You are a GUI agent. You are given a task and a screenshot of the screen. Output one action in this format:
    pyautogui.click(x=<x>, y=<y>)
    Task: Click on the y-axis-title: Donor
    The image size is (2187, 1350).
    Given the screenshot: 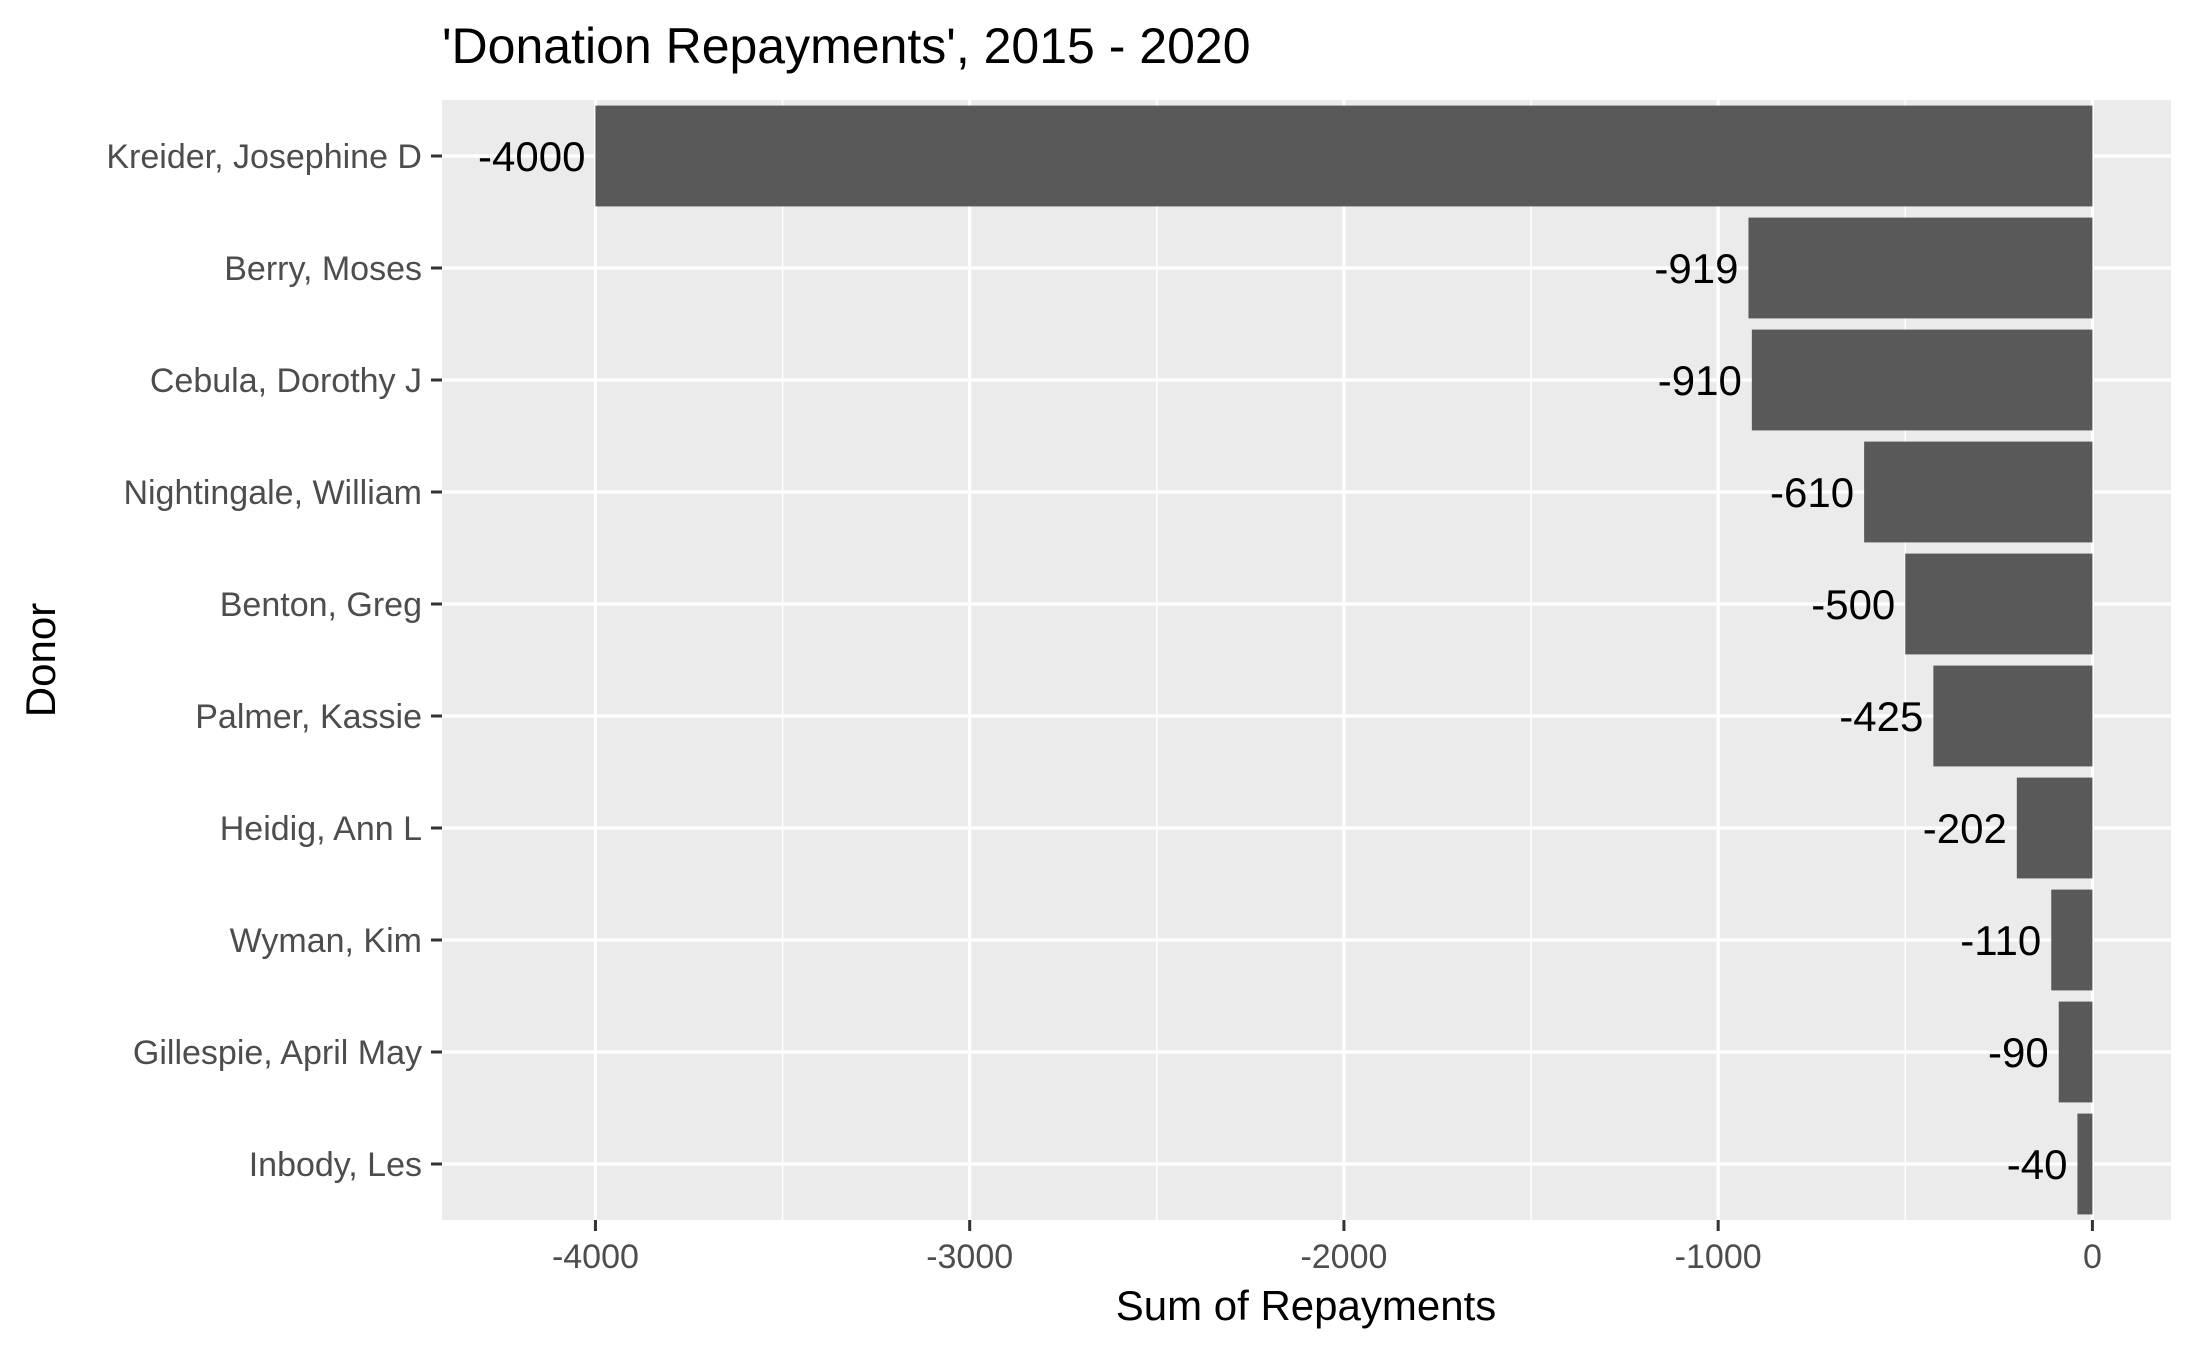 What is the action you would take?
    pyautogui.click(x=40, y=660)
    